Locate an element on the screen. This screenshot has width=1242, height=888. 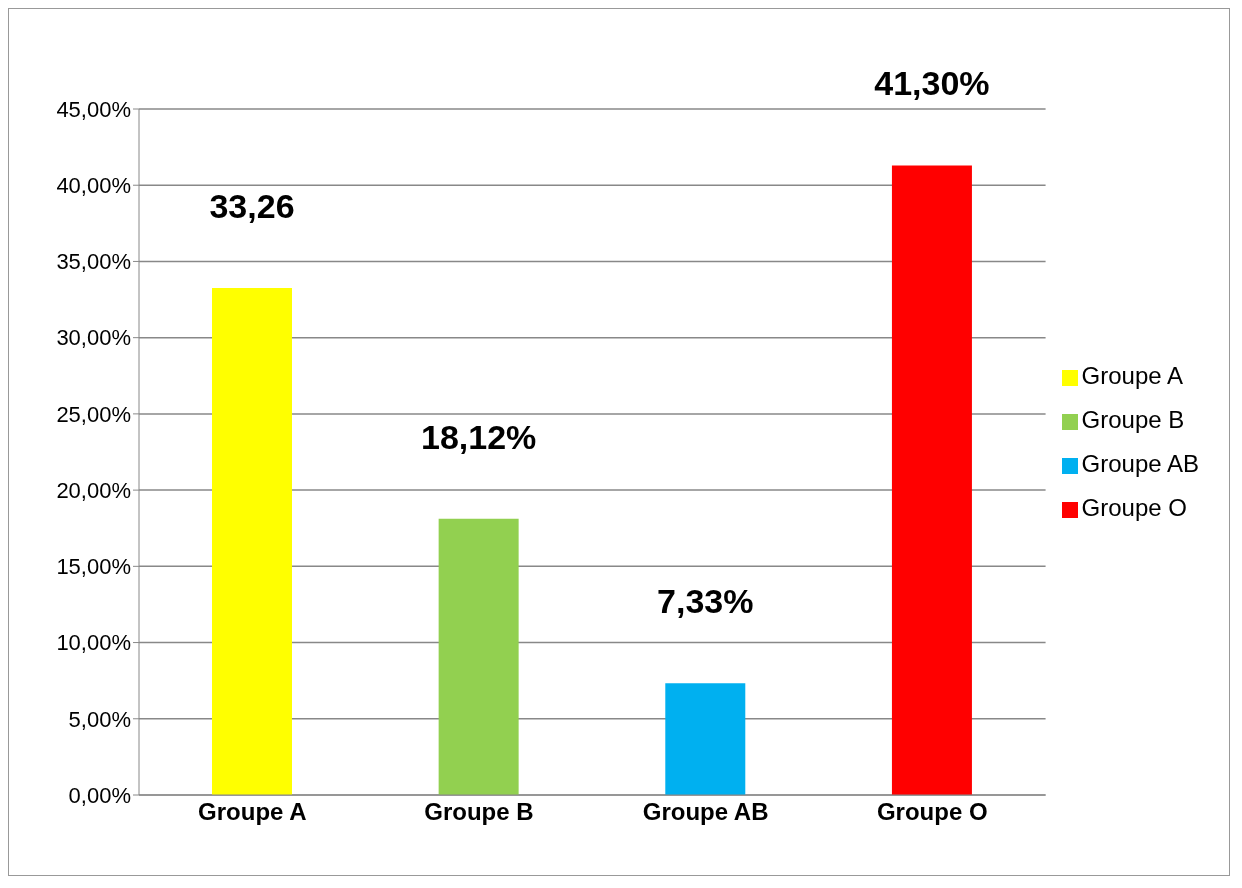
data-label: 18,12% is located at coordinates (478, 436).